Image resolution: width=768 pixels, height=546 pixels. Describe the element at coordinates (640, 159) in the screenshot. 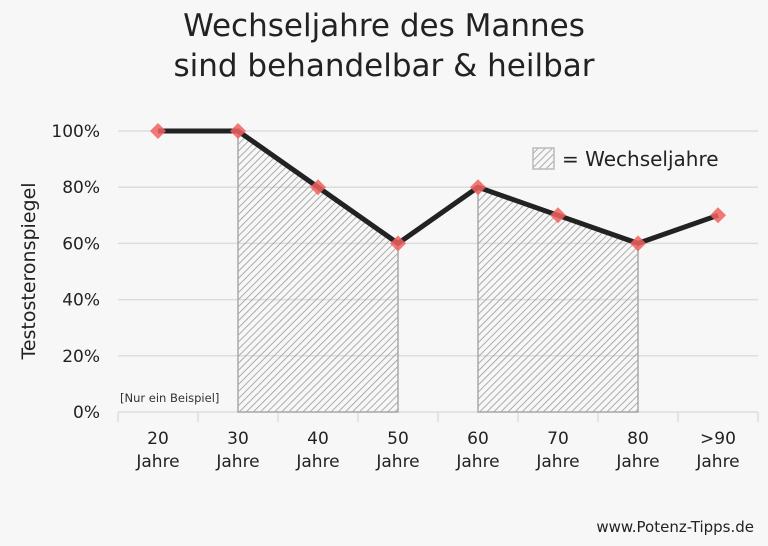

I see `legend-label: = Wechseljahre` at that location.